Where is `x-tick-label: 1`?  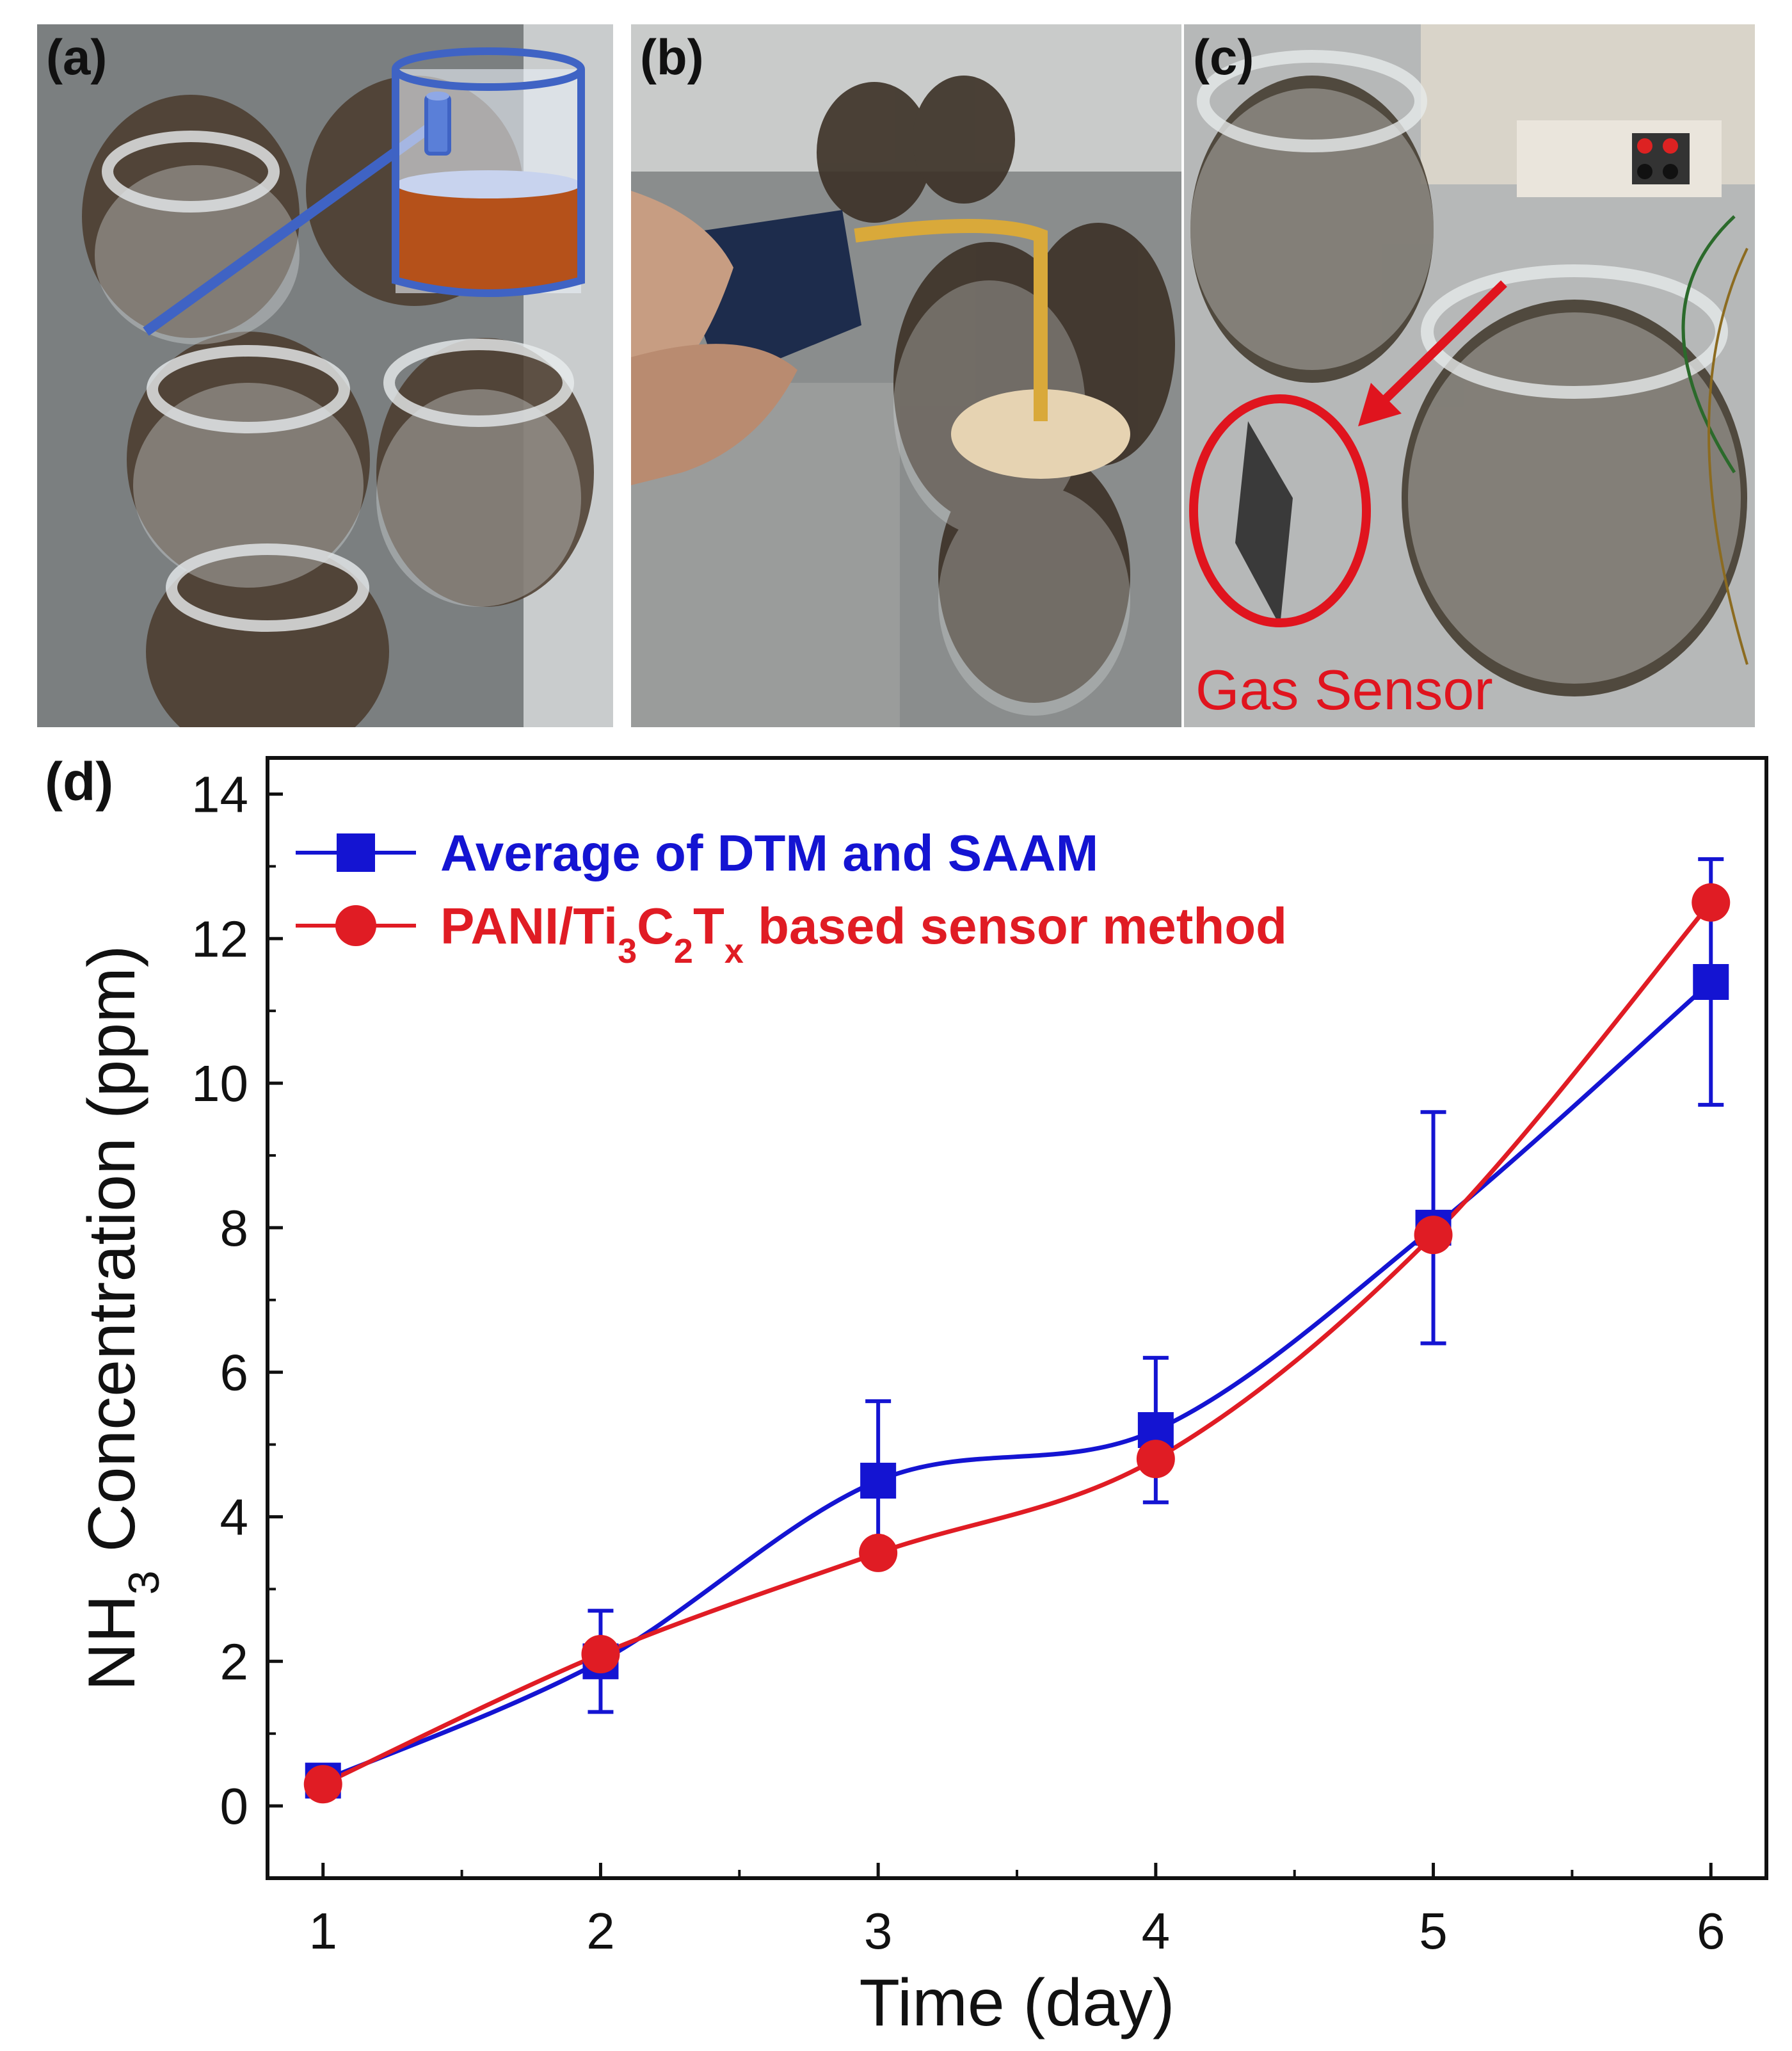
x-tick-label: 1 is located at coordinates (322, 1930).